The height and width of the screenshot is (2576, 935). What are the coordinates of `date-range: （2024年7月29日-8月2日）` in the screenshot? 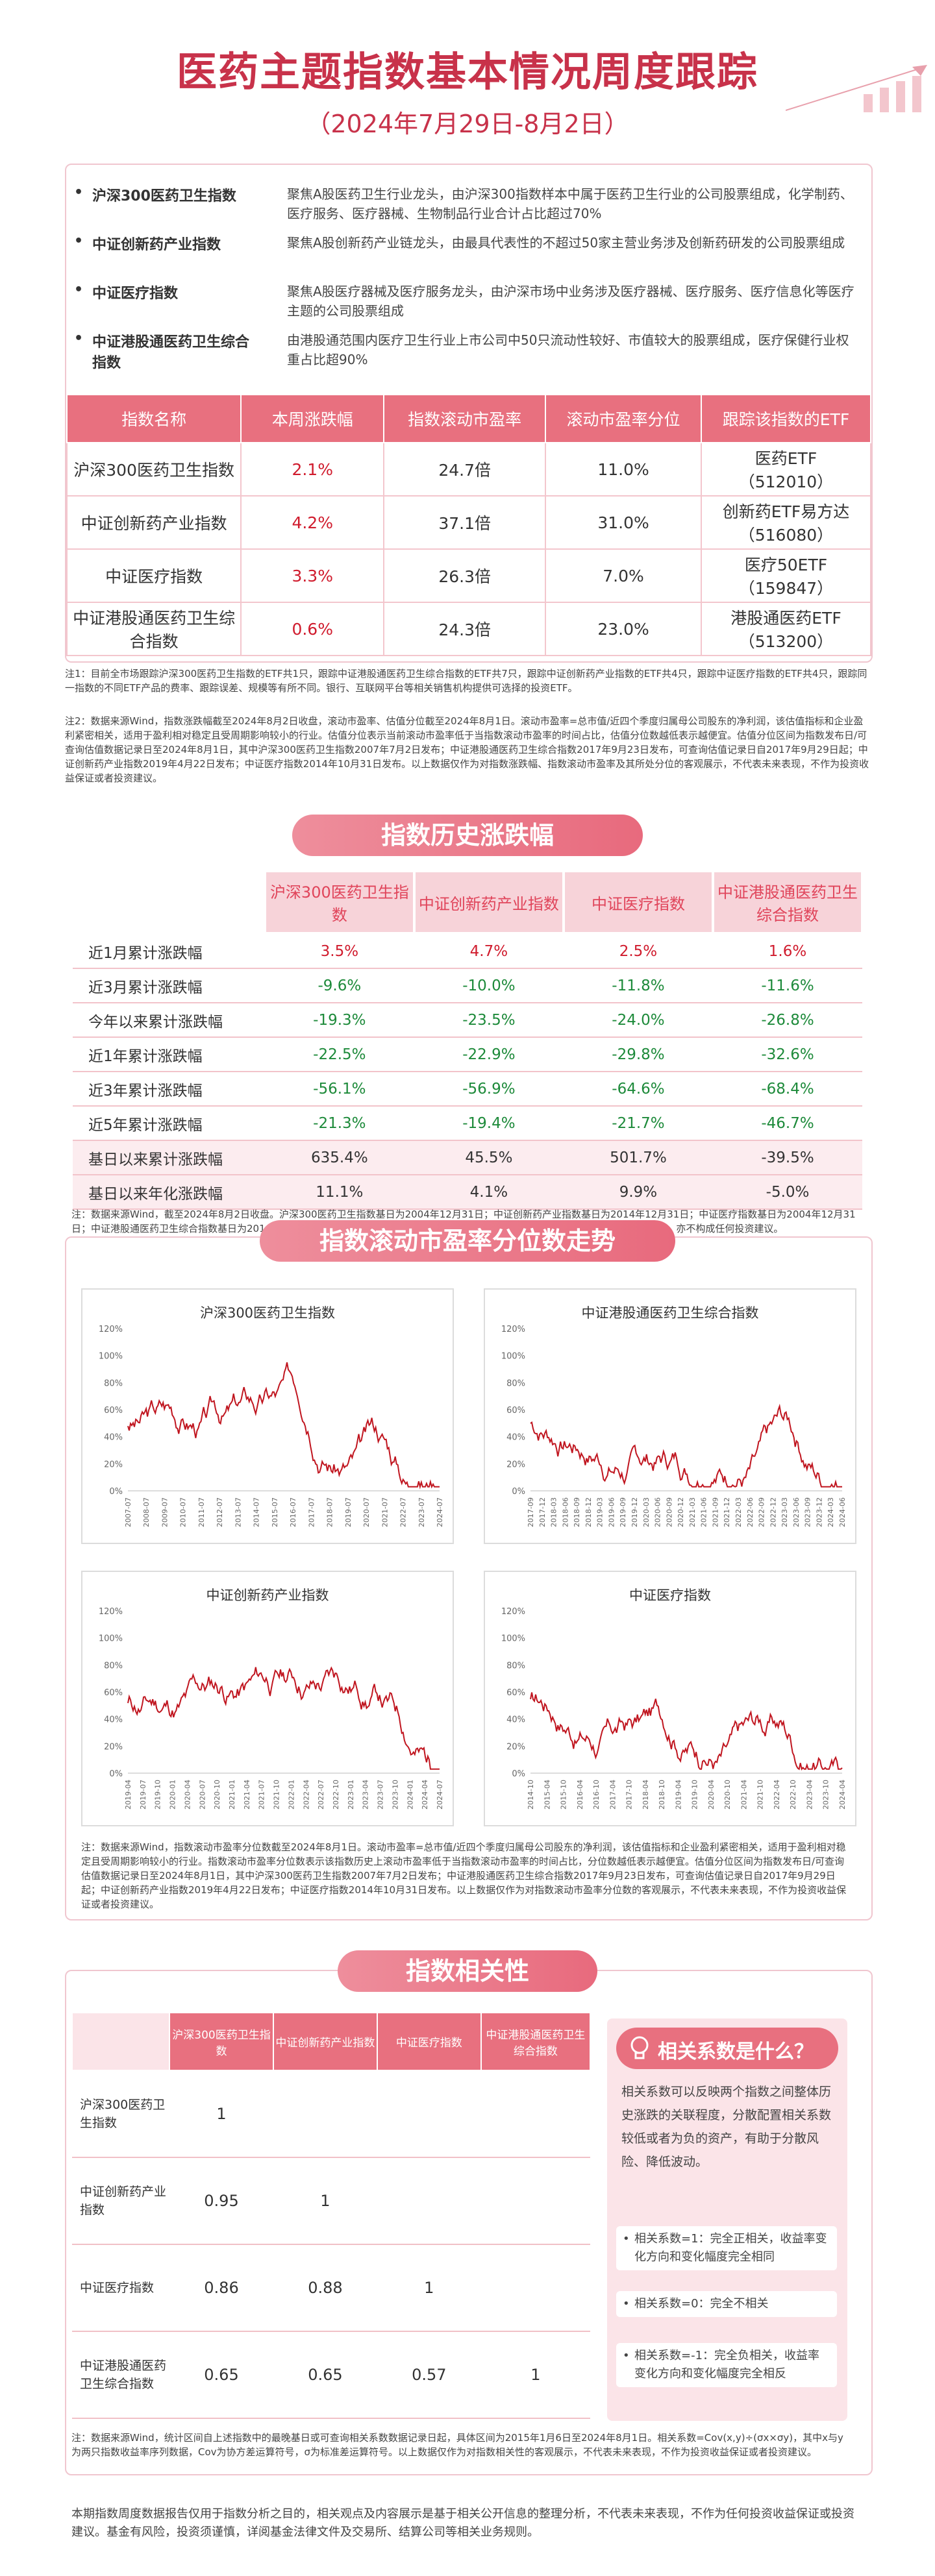 It's located at (467, 124).